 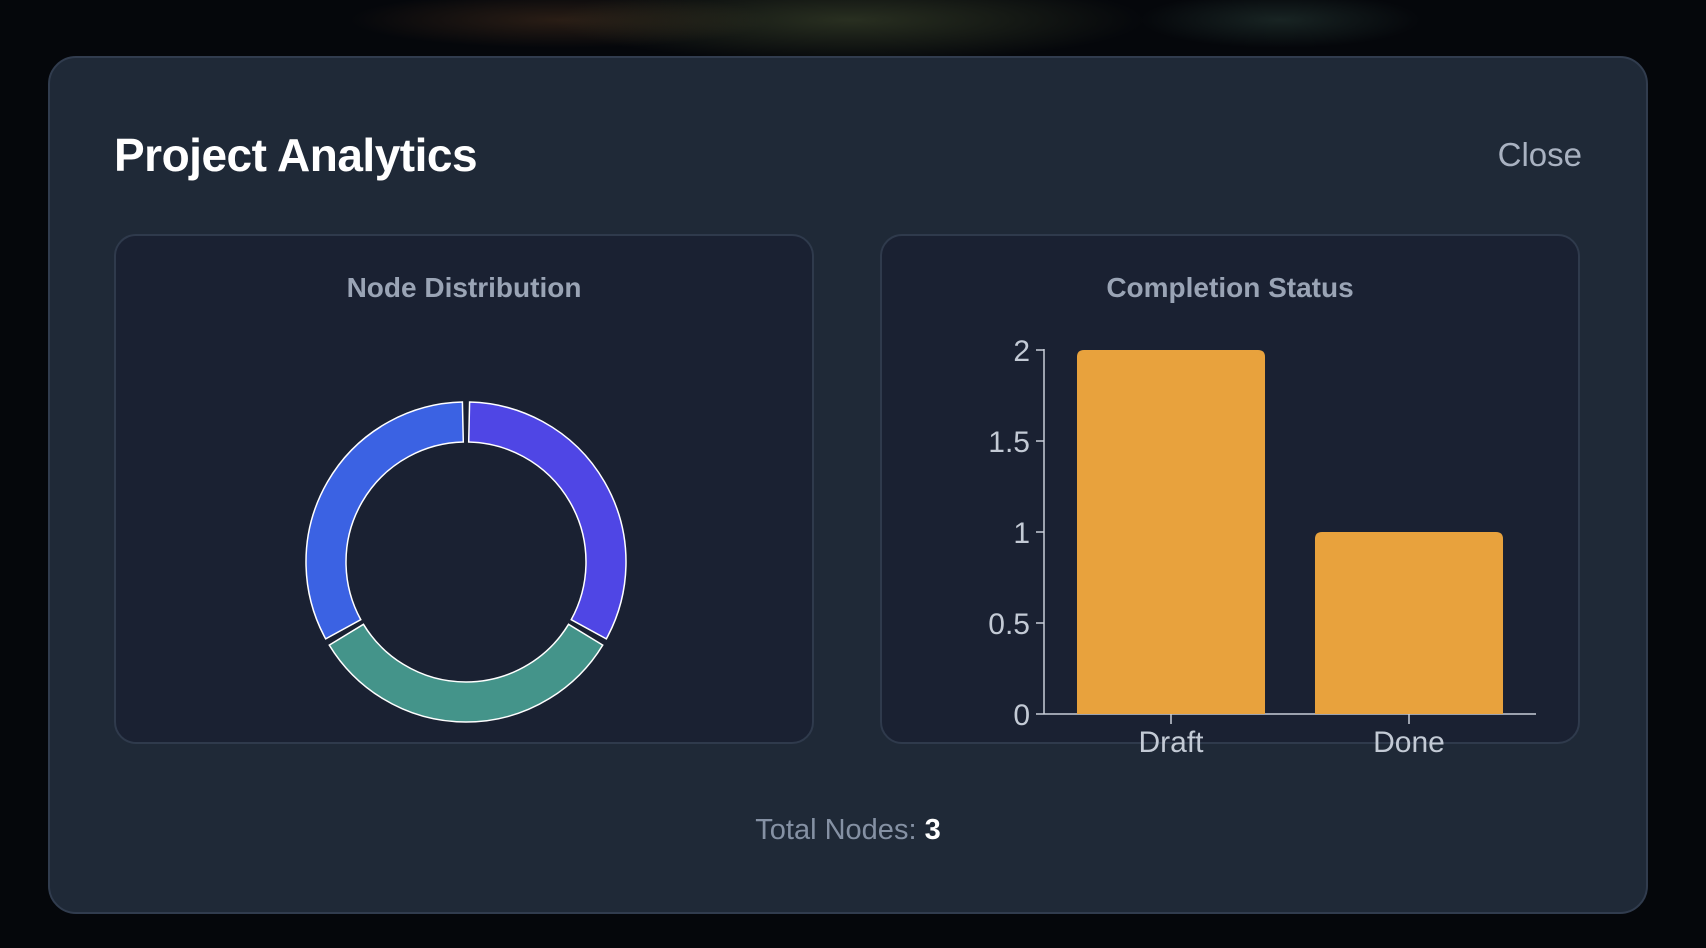 What do you see at coordinates (464, 287) in the screenshot?
I see `node-distribution-title: Node Distribution` at bounding box center [464, 287].